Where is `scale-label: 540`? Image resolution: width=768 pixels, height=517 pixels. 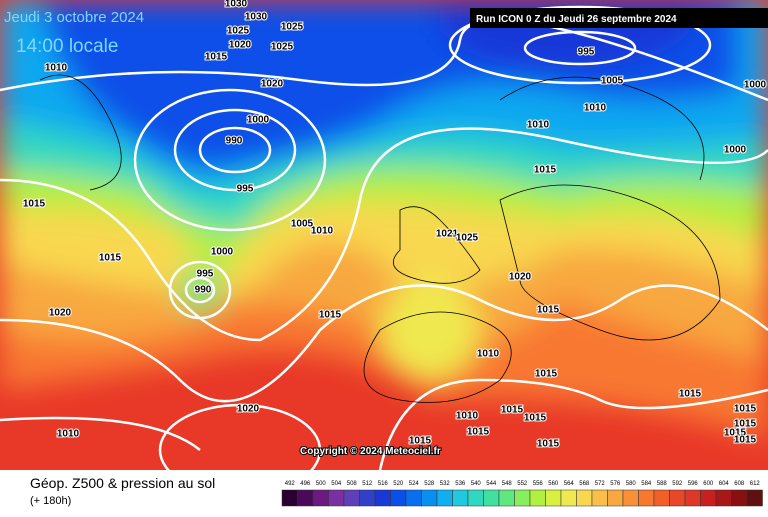 scale-label: 540 is located at coordinates (476, 484).